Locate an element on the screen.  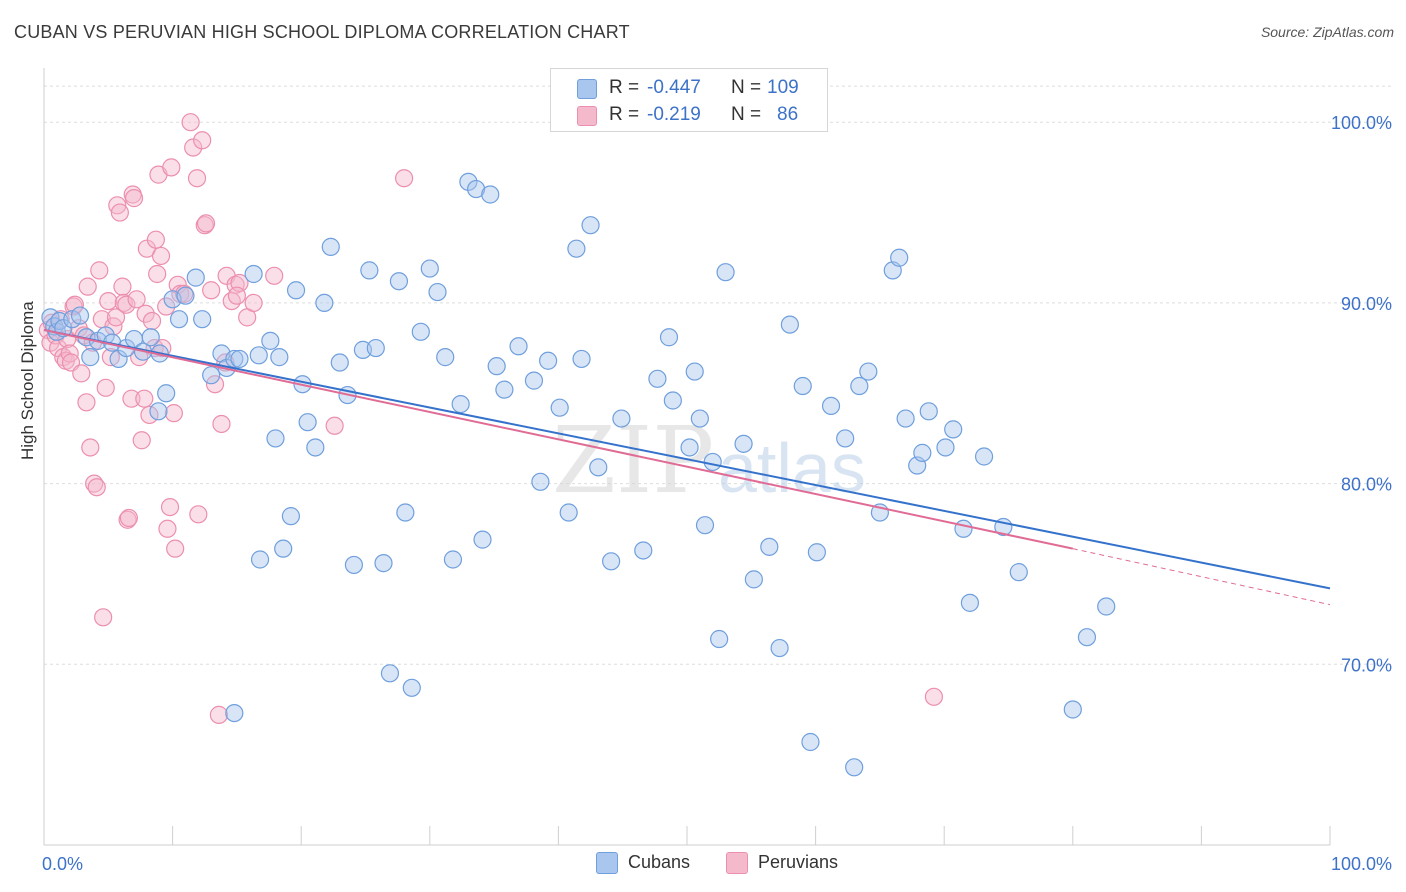
legend-swatch-peruvians is located at coordinates (737, 863).